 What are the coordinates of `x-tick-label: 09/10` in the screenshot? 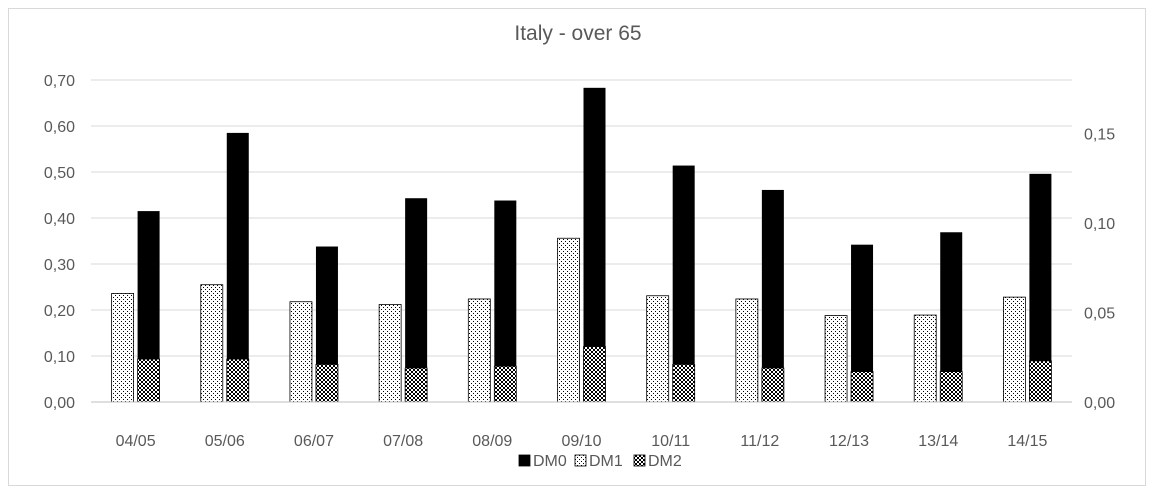 It's located at (581, 441).